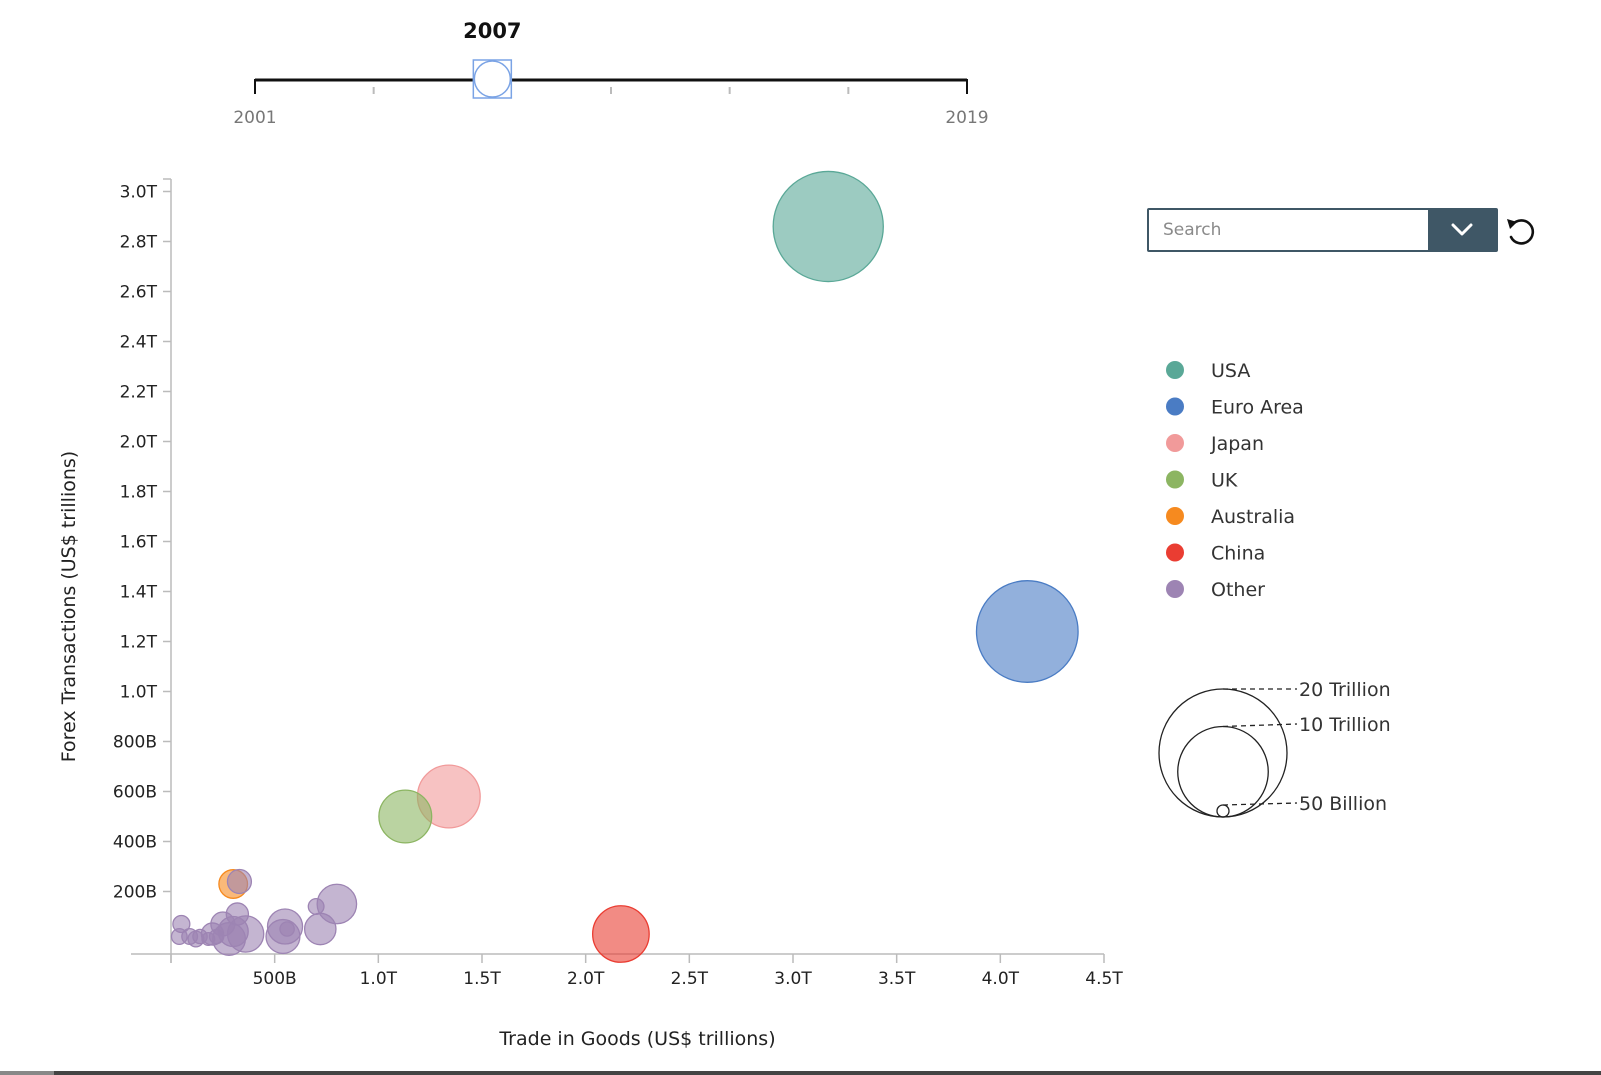 The image size is (1601, 1075). I want to click on scrollbar-thumb, so click(27, 1073).